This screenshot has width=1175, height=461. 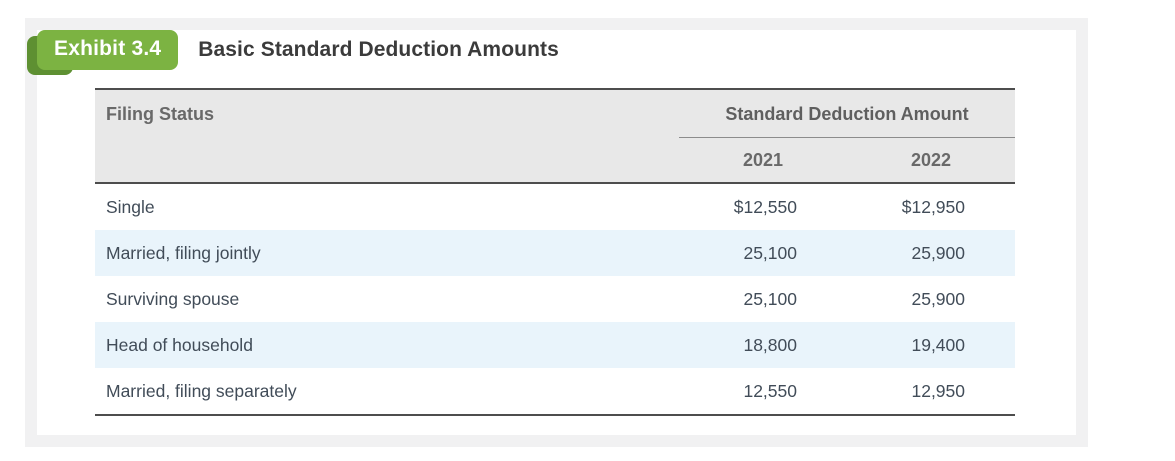 What do you see at coordinates (765, 206) in the screenshot?
I see `amount-2021-cell: $12,550` at bounding box center [765, 206].